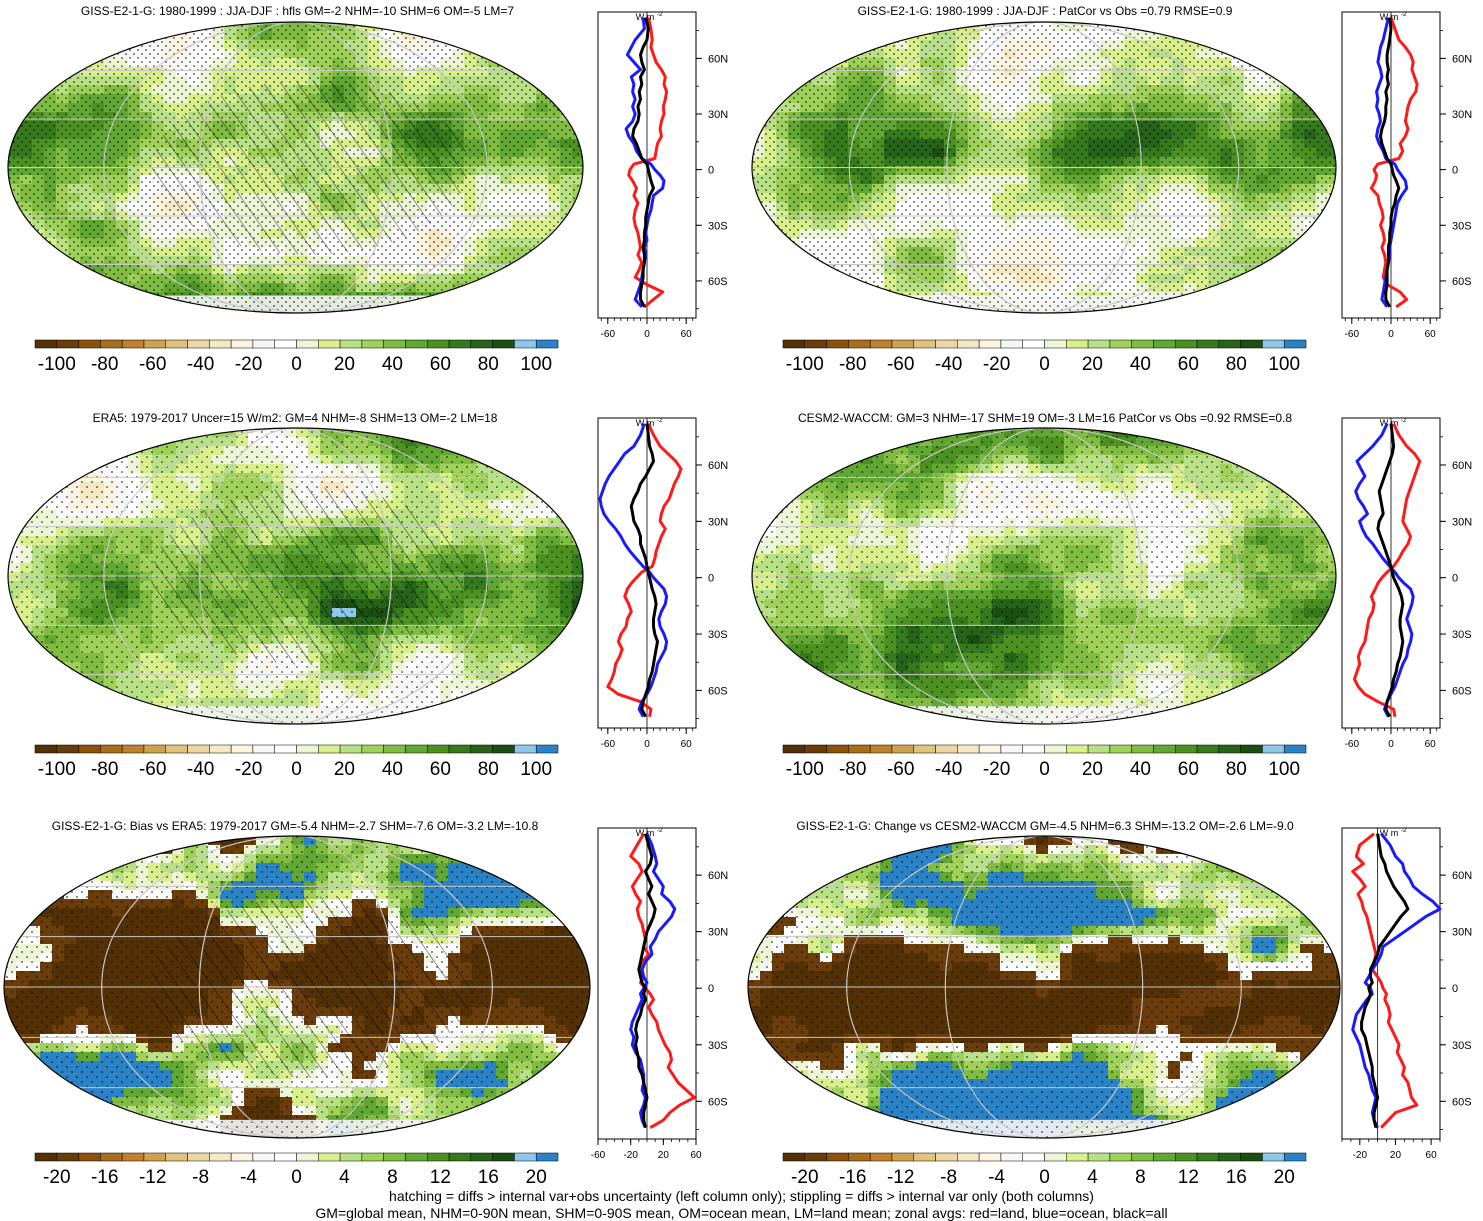  What do you see at coordinates (664, 1155) in the screenshot?
I see `x-tick-label: 20` at bounding box center [664, 1155].